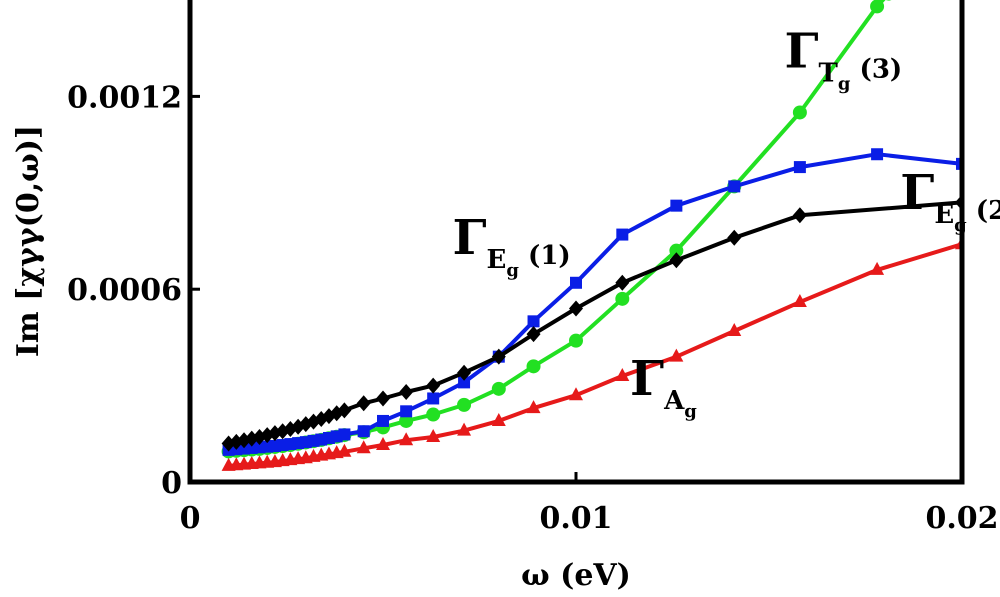 Image resolution: width=1000 pixels, height=597 pixels. I want to click on series-annotation: ΓEg (1), so click(511, 245).